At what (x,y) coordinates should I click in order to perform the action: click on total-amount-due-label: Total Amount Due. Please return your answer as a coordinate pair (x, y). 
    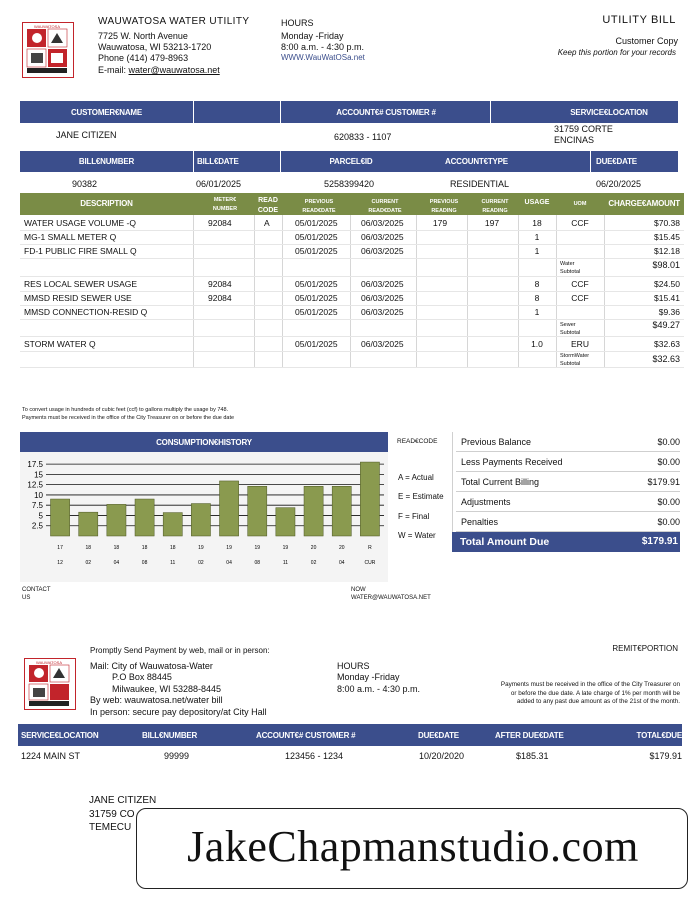
    Looking at the image, I should click on (505, 542).